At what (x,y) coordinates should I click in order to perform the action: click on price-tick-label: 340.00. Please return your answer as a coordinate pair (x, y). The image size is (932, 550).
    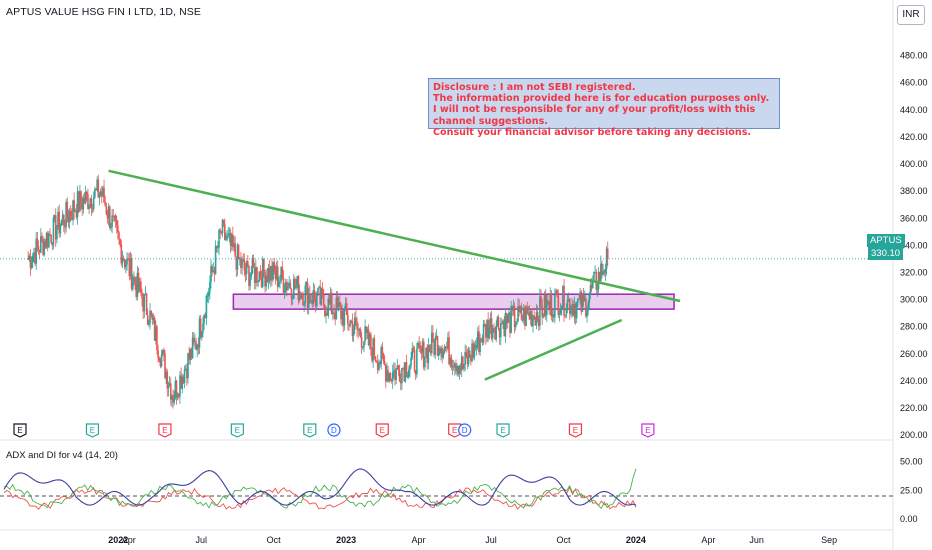
    Looking at the image, I should click on (914, 245).